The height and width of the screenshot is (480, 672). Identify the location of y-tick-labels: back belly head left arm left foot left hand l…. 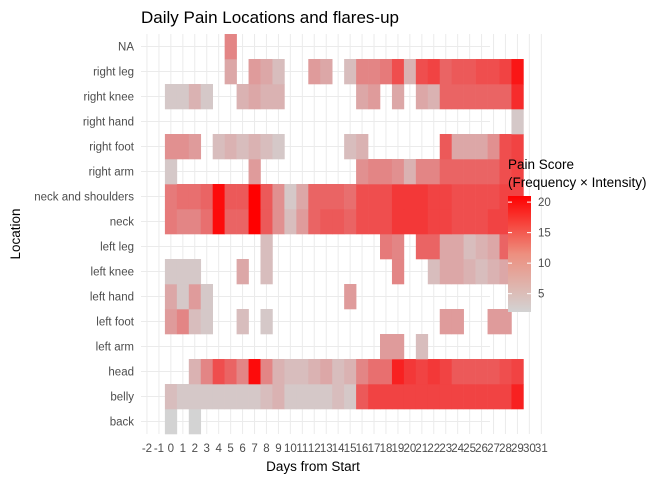
(84, 235).